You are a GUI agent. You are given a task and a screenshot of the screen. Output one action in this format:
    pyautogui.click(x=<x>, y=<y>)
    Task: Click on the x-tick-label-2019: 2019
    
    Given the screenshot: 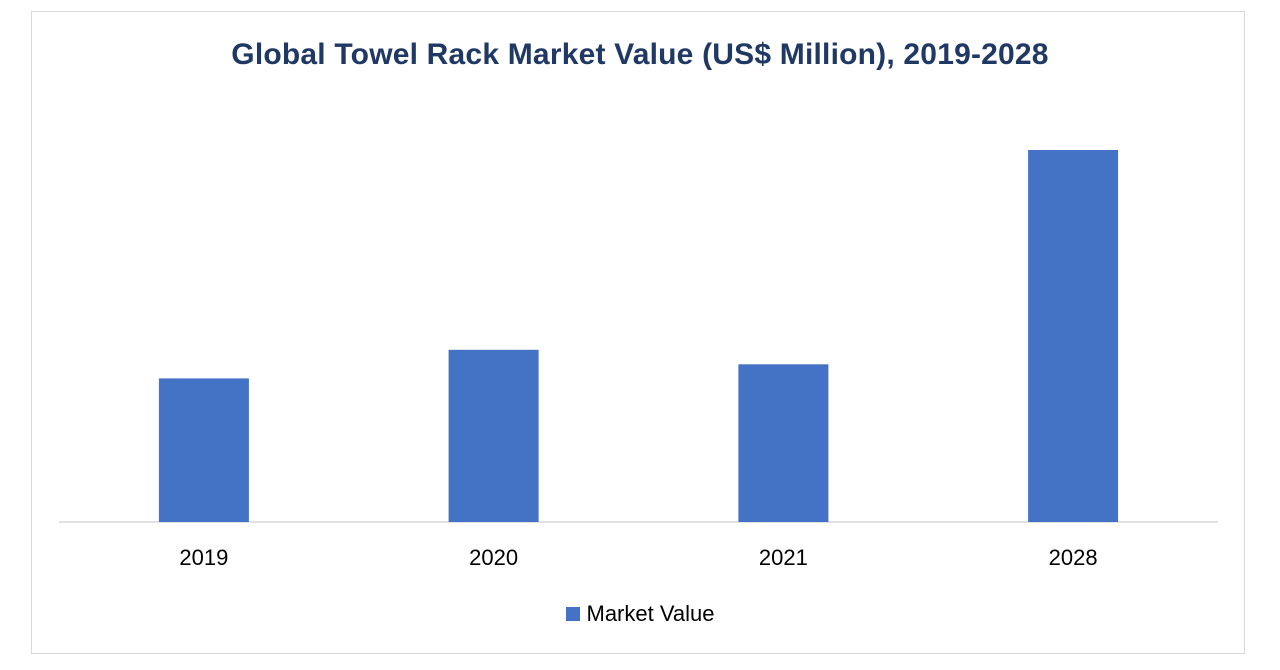 What is the action you would take?
    pyautogui.click(x=203, y=557)
    